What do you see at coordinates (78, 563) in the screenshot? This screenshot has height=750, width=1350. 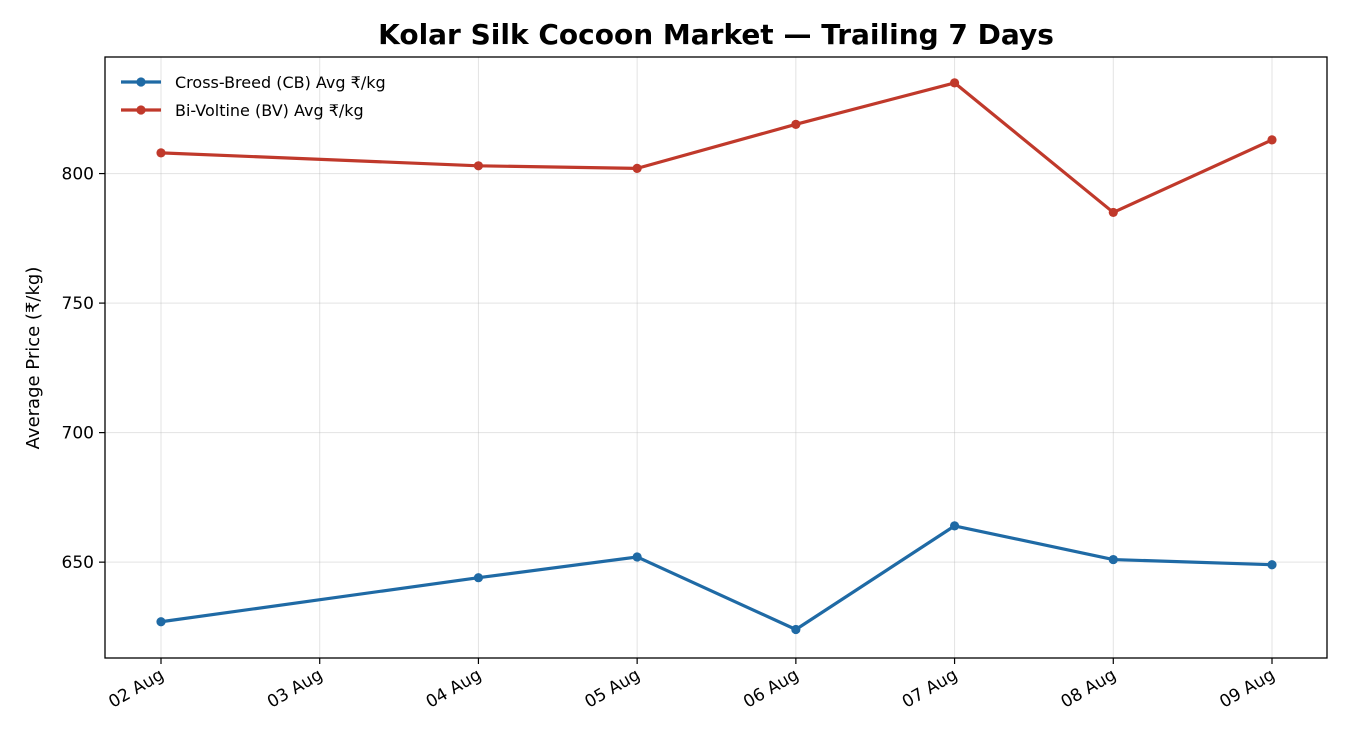 I see `y-tick-label: 650` at bounding box center [78, 563].